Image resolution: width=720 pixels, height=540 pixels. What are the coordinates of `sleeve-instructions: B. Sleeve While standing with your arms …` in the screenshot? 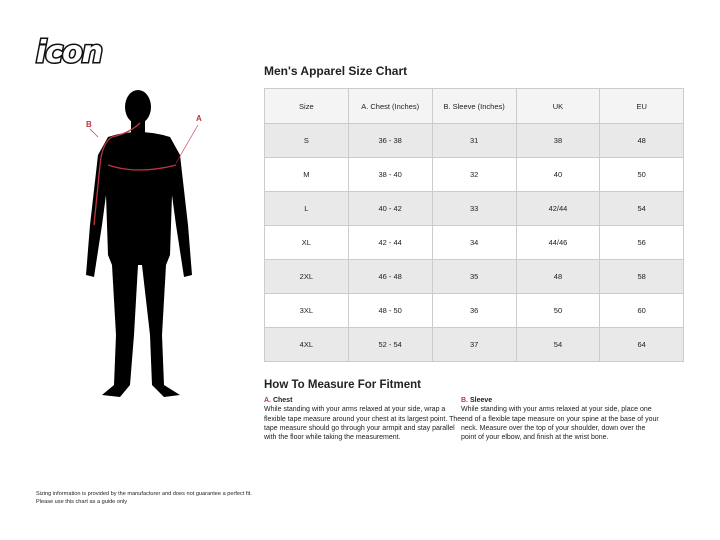 It's located at (560, 419).